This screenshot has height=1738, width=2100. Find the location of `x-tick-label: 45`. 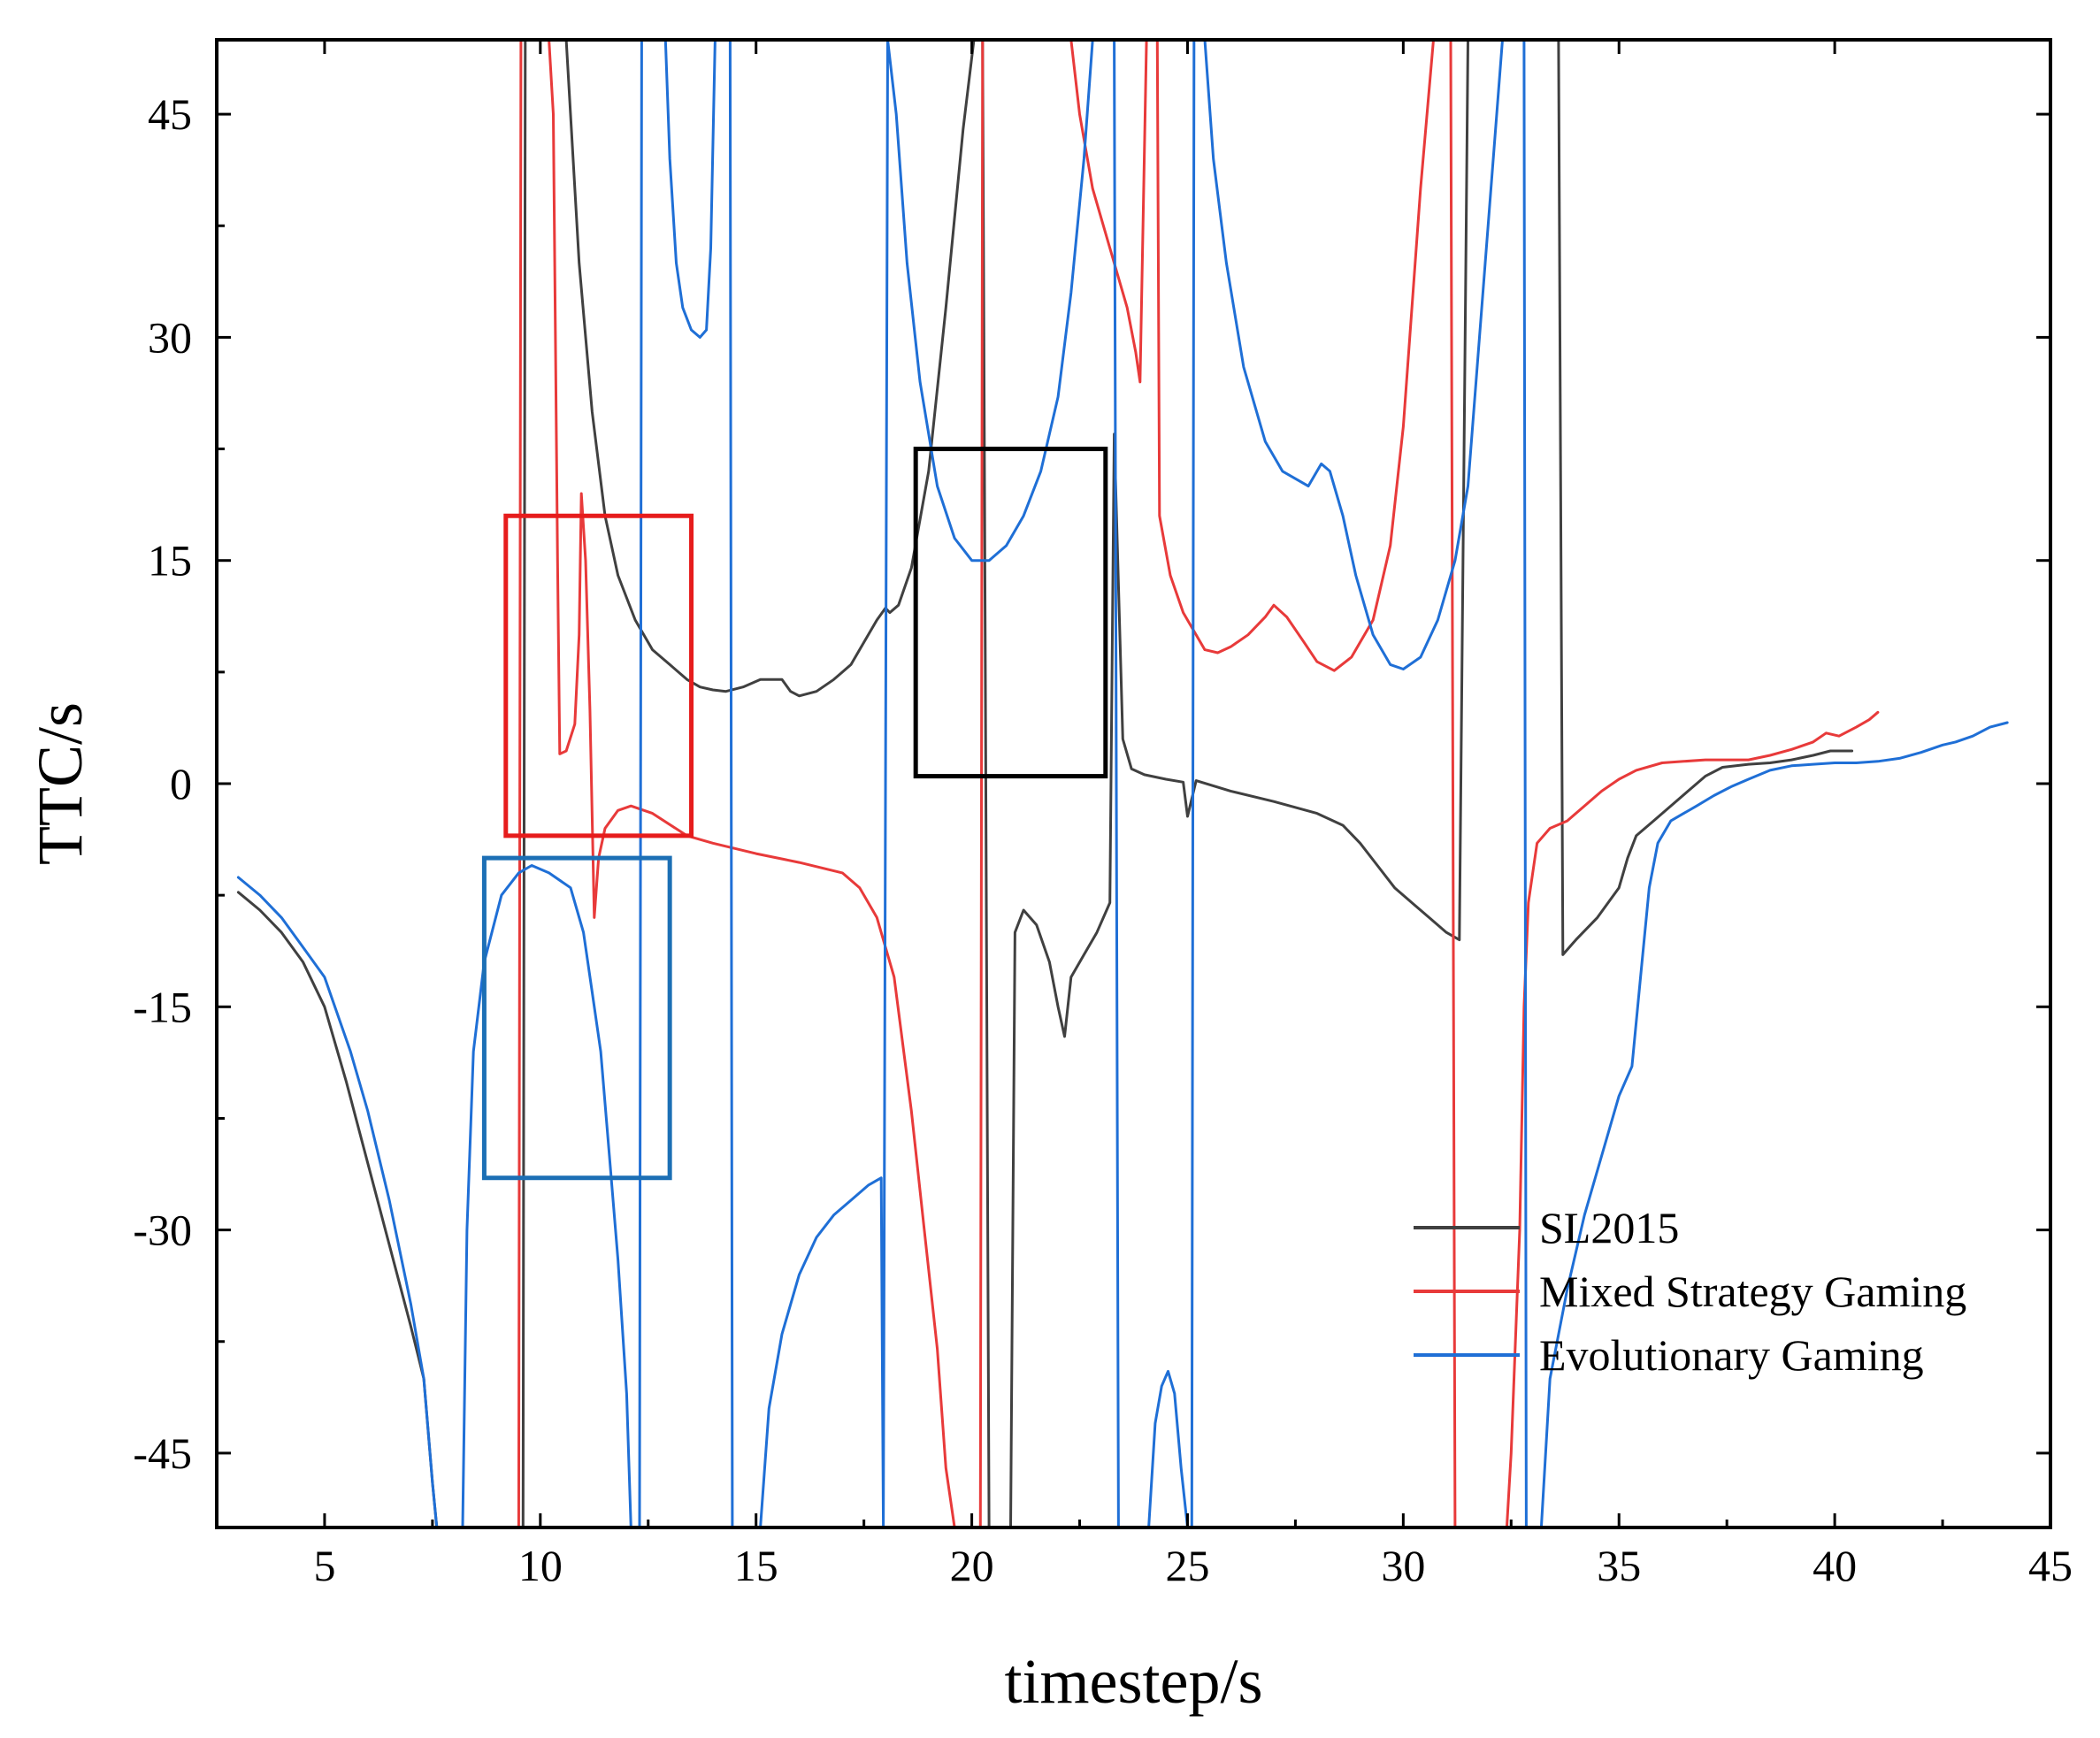

x-tick-label: 45 is located at coordinates (2050, 1565).